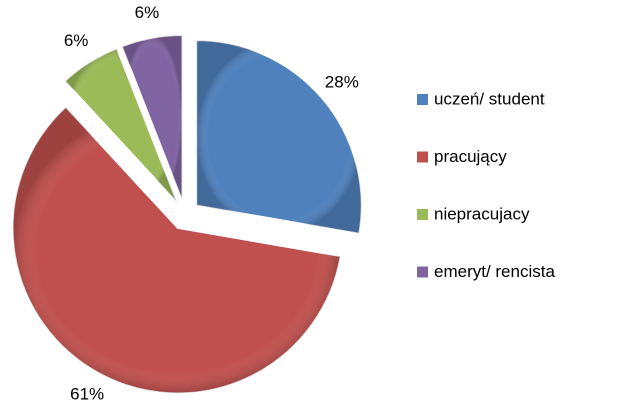 The image size is (620, 405). Describe the element at coordinates (342, 81) in the screenshot. I see `data-label: 28%` at that location.